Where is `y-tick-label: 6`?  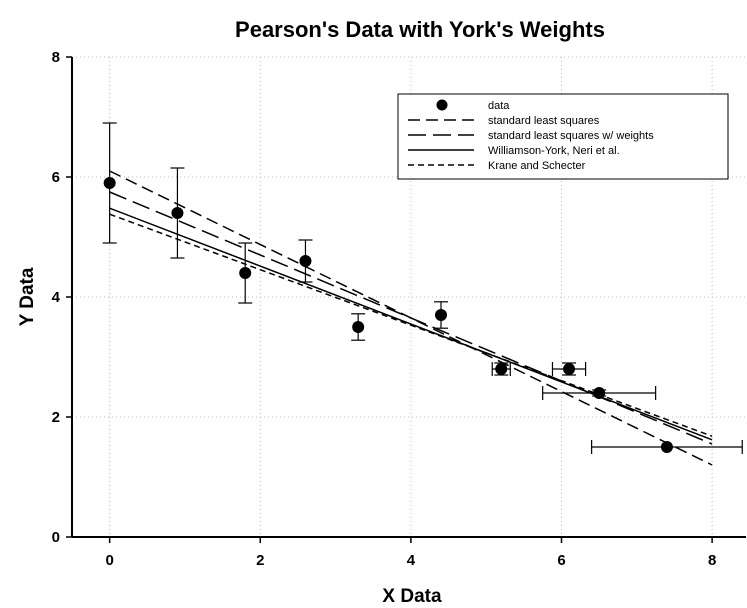 y-tick-label: 6 is located at coordinates (56, 177).